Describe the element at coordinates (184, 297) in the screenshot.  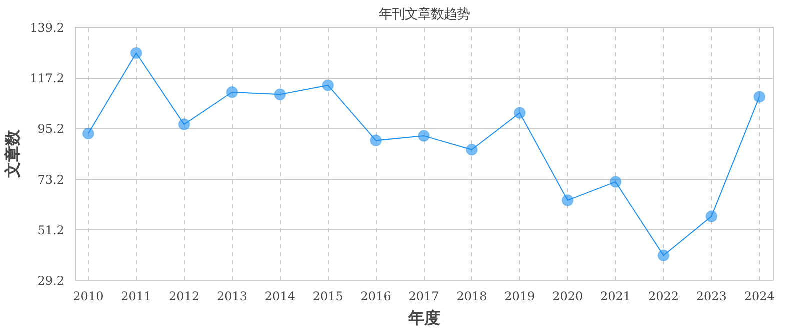
I see `x-tick-label: 2012` at that location.